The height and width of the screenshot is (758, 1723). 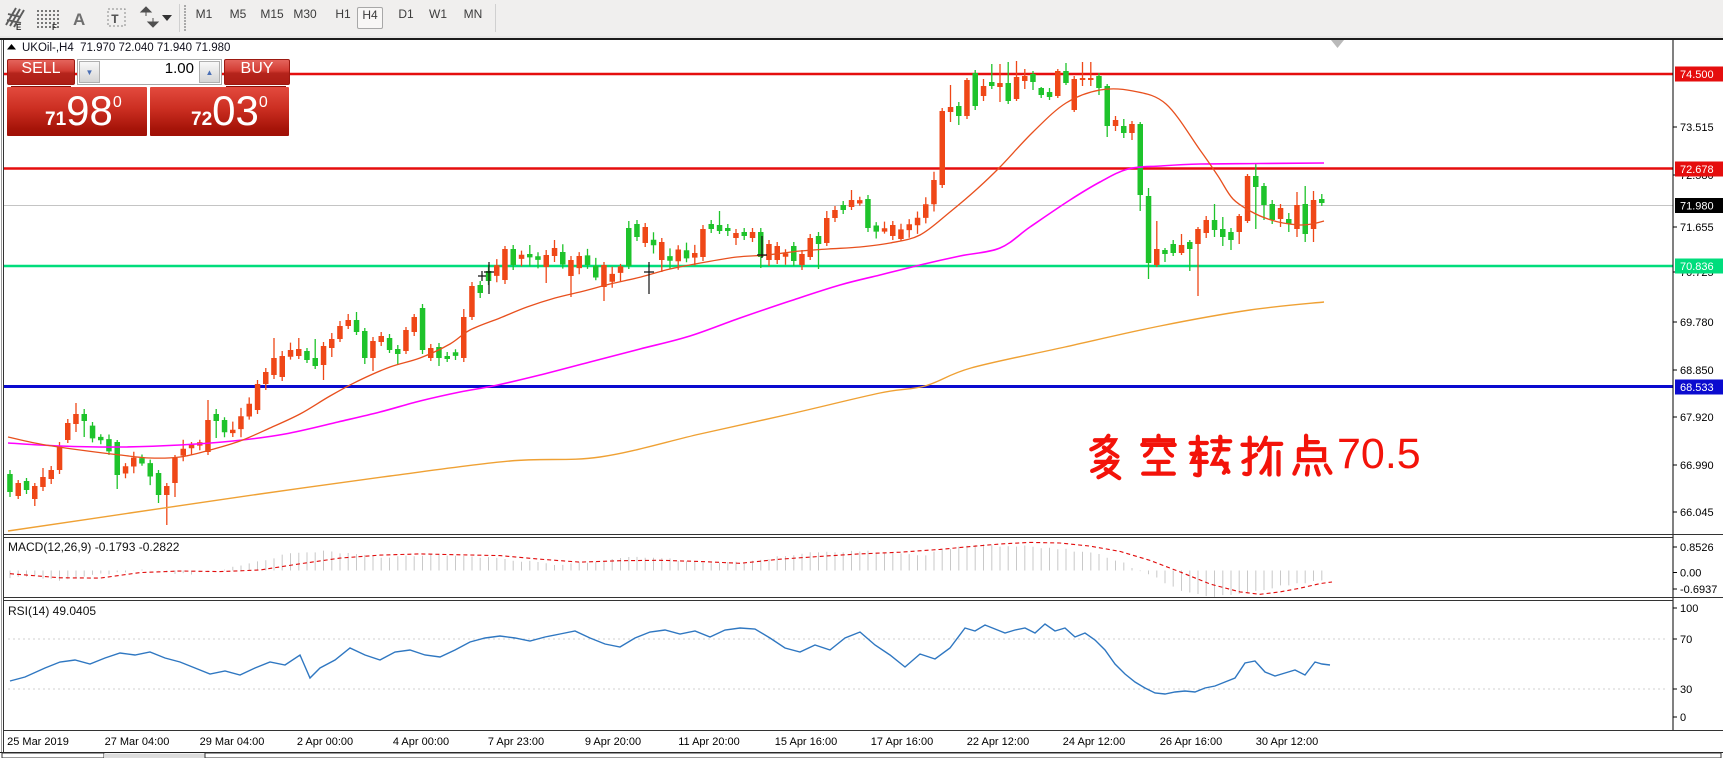 I want to click on svg-text: F, so click(x=54, y=27).